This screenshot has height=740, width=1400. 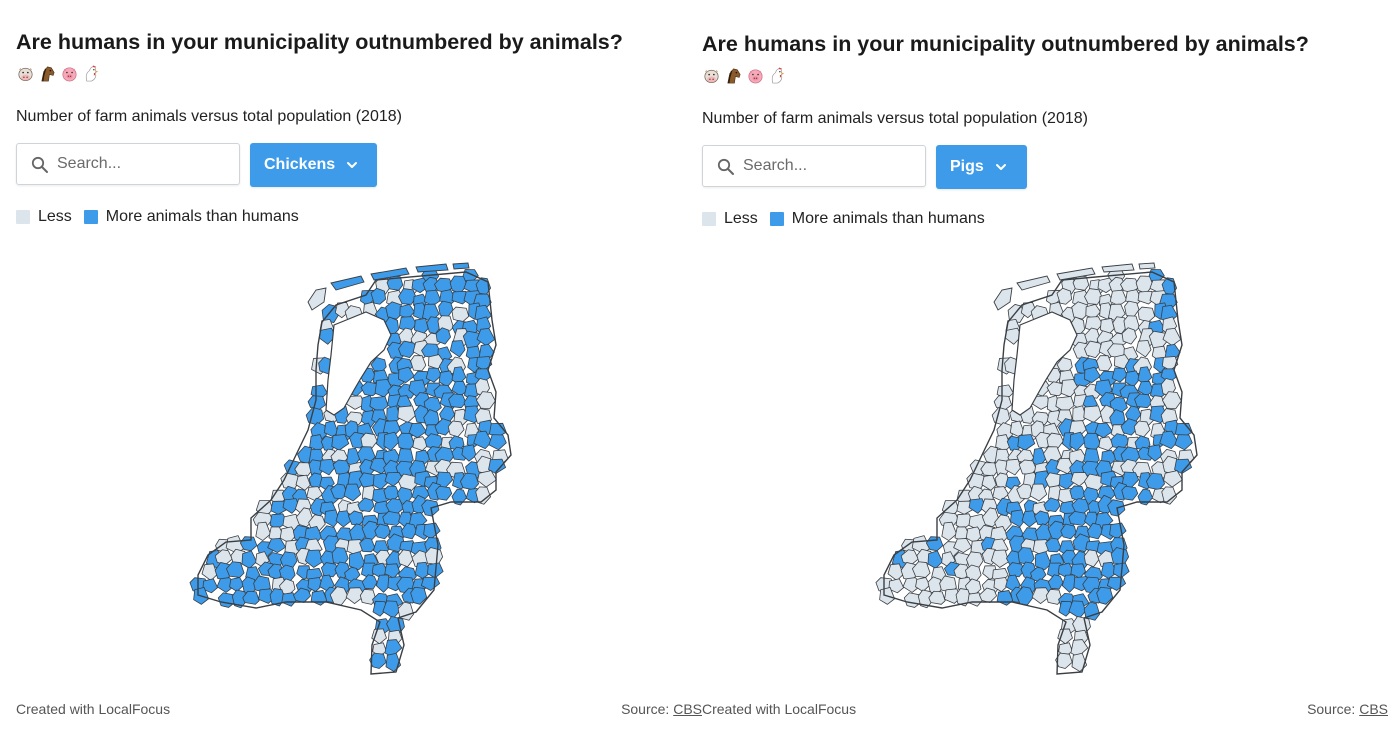 I want to click on search-box, so click(x=814, y=166).